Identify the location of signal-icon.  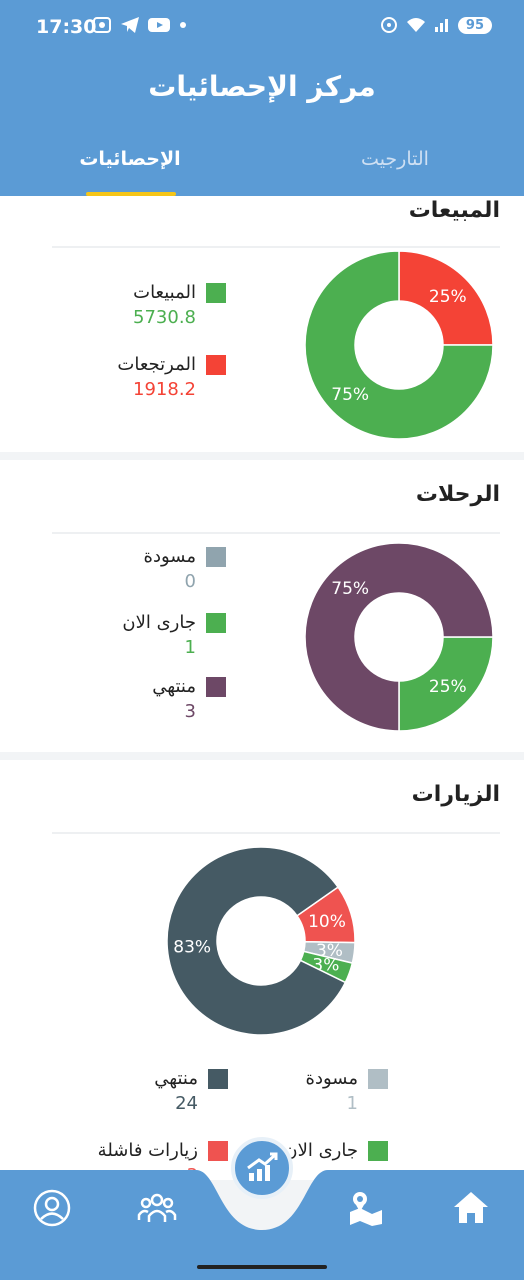
(441, 25).